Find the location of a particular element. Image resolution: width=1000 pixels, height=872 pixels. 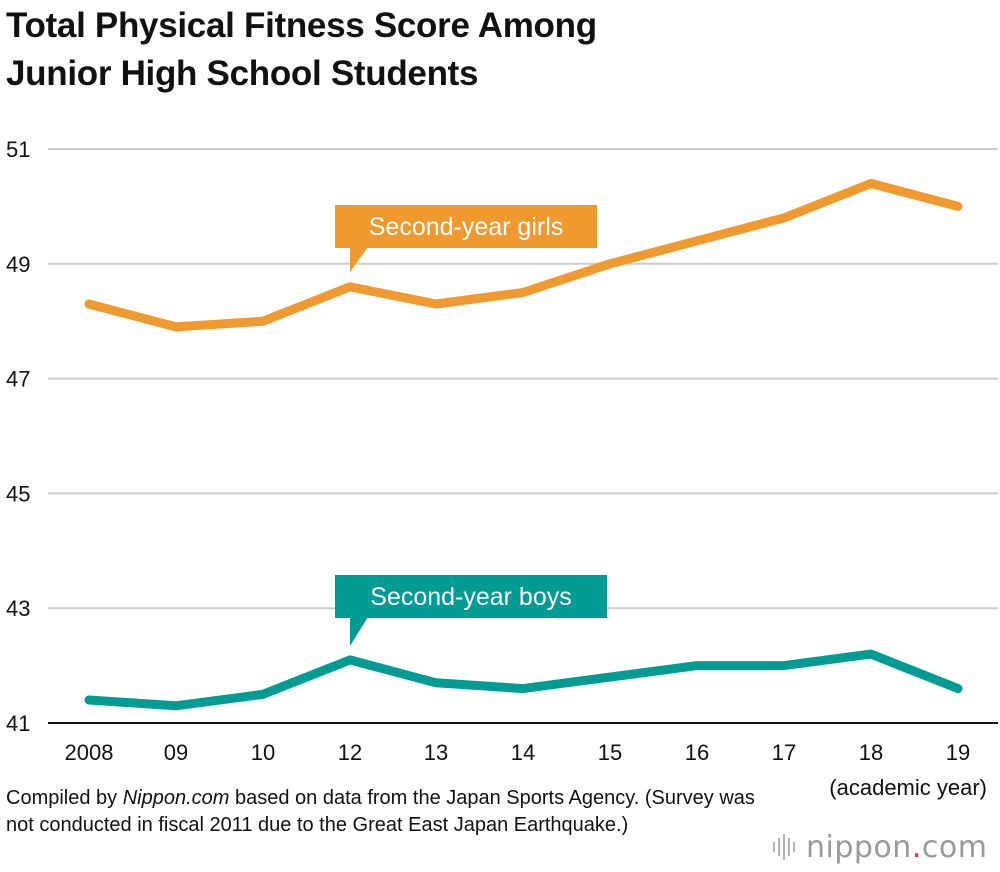

x-tick-label: 2008 is located at coordinates (89, 752).